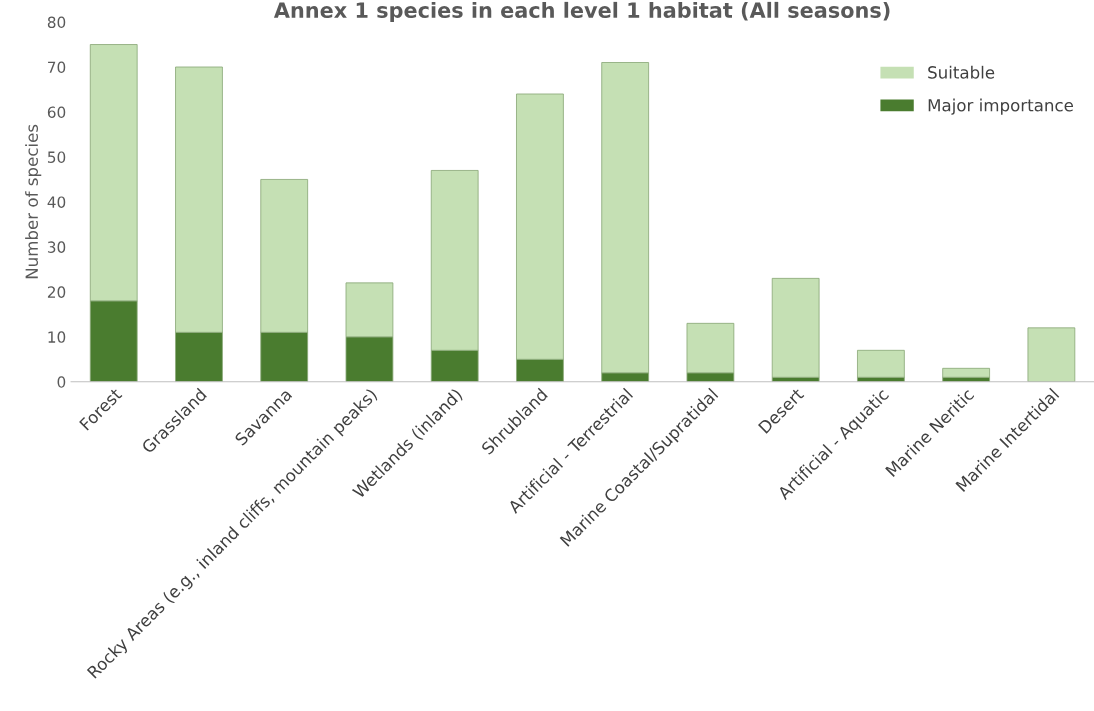 The width and height of the screenshot is (1094, 711). What do you see at coordinates (581, 12) in the screenshot?
I see `chart-title: Annex 1 species in each level 1 habitat (All seasons)` at bounding box center [581, 12].